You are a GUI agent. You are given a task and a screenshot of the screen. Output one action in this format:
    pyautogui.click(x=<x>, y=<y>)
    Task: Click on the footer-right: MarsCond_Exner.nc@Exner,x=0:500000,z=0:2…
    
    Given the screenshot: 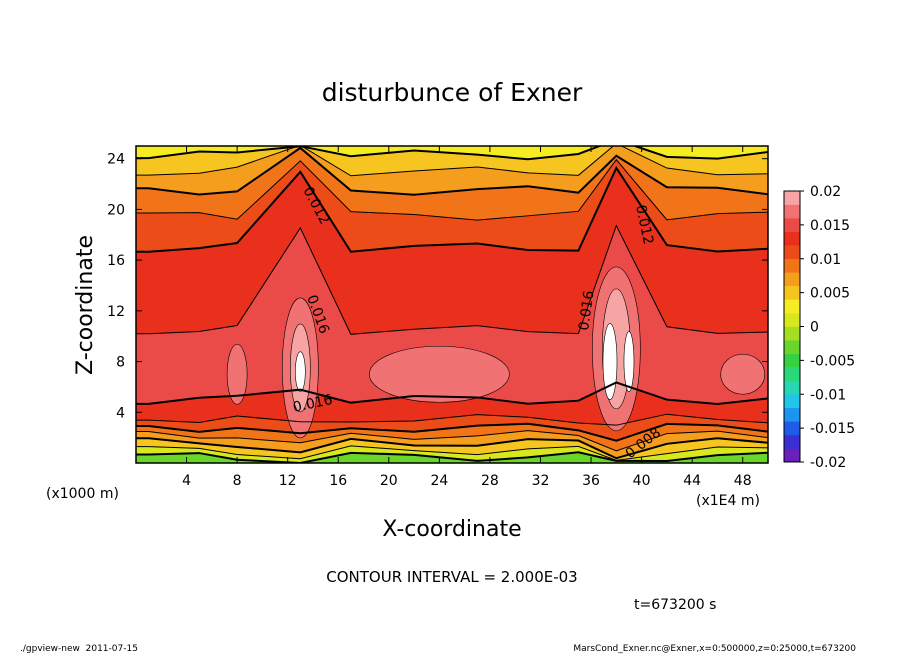 What is the action you would take?
    pyautogui.click(x=714, y=649)
    